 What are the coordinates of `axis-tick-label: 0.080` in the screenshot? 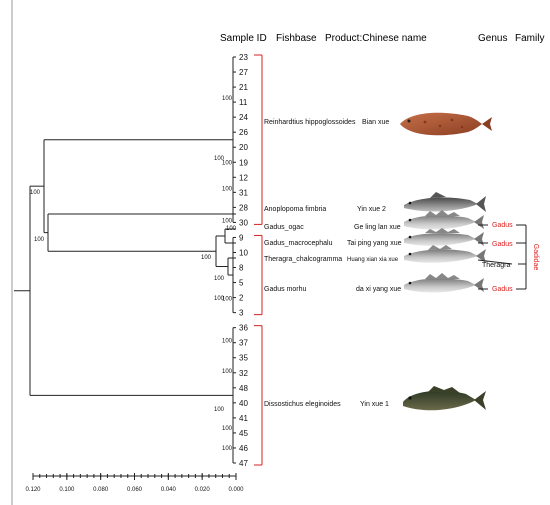 It's located at (101, 490).